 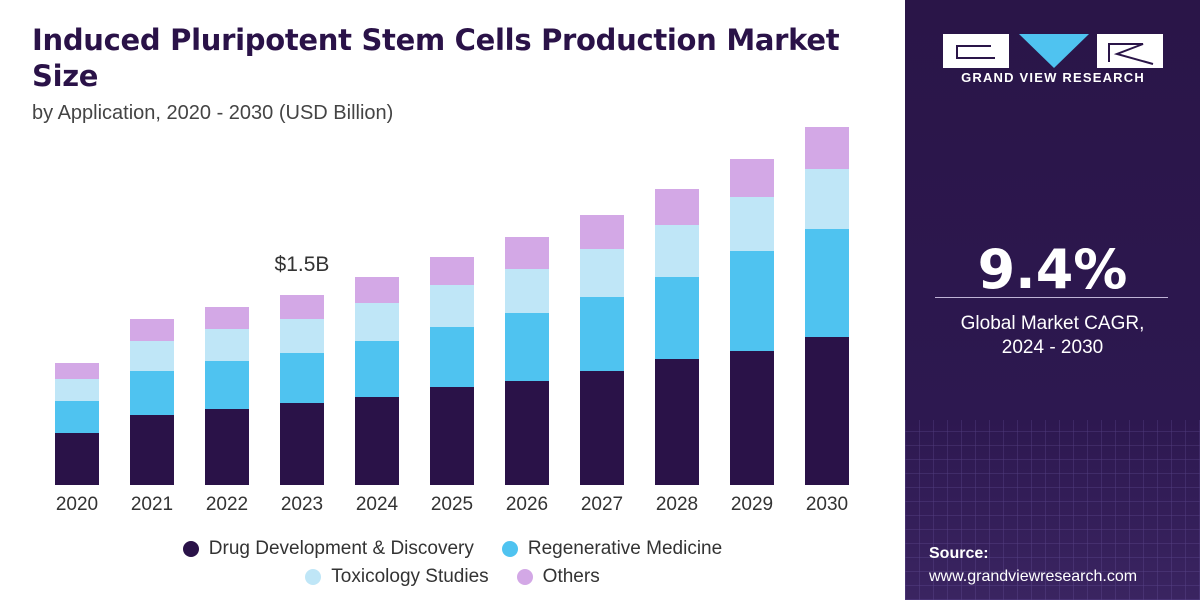 I want to click on legend-label: Drug Development & Discovery, so click(x=341, y=548).